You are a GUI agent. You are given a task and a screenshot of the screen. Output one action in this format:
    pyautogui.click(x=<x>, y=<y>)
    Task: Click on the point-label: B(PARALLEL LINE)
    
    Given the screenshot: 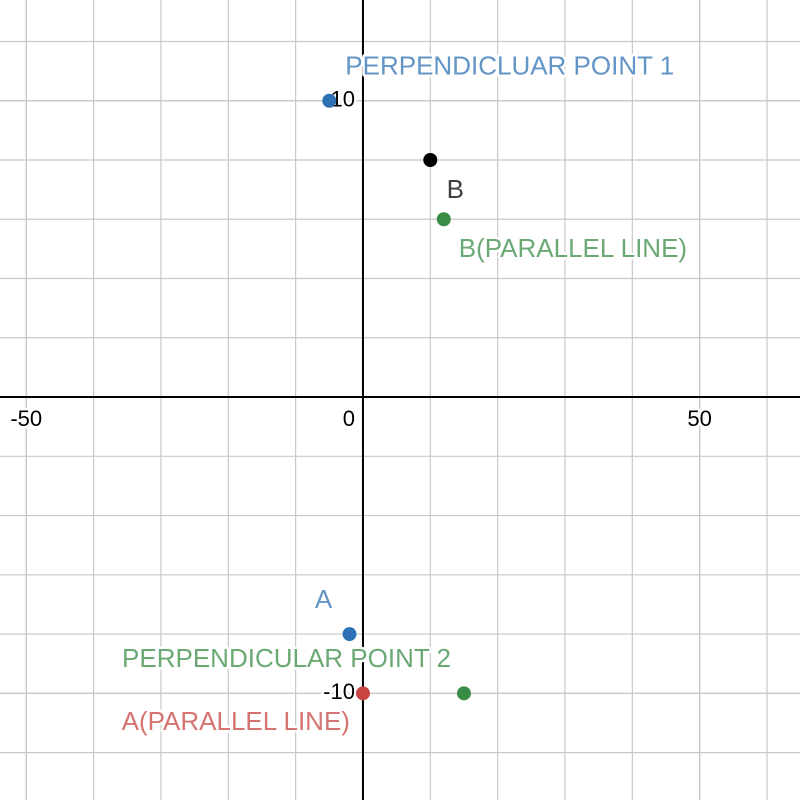 What is the action you would take?
    pyautogui.click(x=573, y=248)
    